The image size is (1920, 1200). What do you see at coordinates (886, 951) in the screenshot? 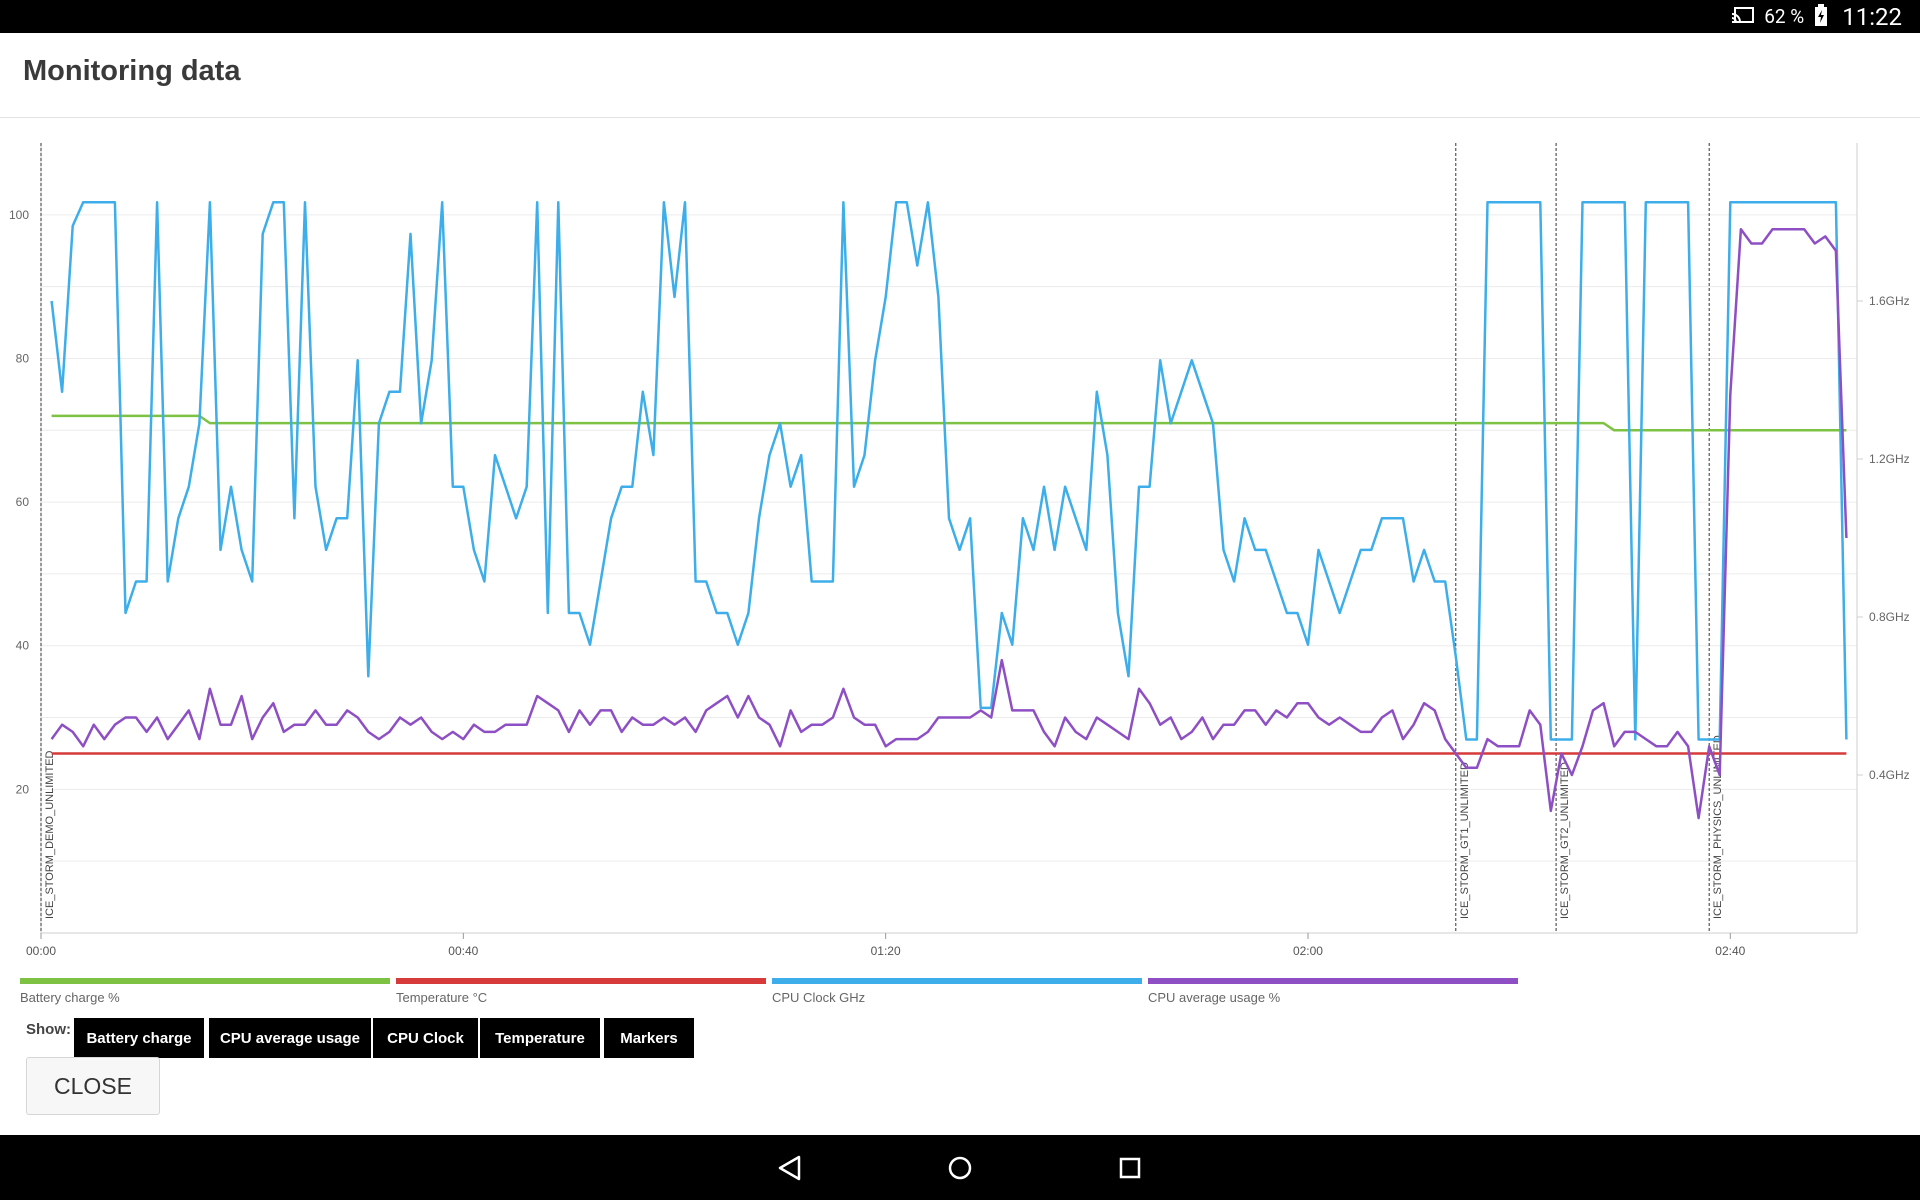
I see `x-tick-label: 01:20` at bounding box center [886, 951].